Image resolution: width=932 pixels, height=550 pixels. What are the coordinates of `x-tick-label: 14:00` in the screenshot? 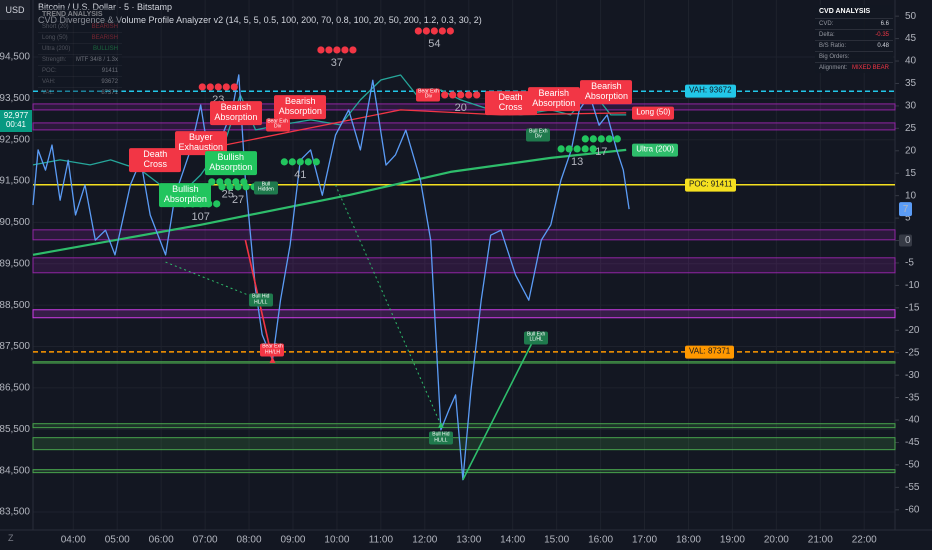 It's located at (512, 540).